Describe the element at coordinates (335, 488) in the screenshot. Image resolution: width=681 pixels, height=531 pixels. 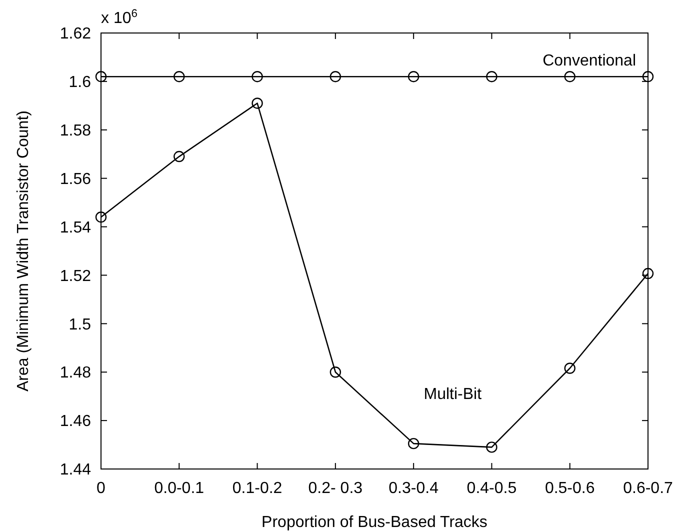
I see `x-tick-label: 0.2- 0.3` at that location.